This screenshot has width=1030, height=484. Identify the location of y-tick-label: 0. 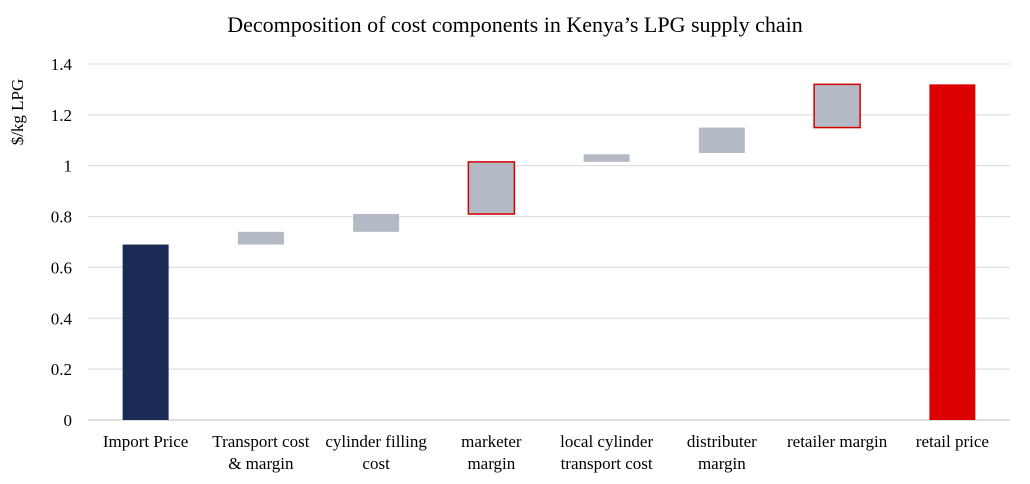
(68, 420).